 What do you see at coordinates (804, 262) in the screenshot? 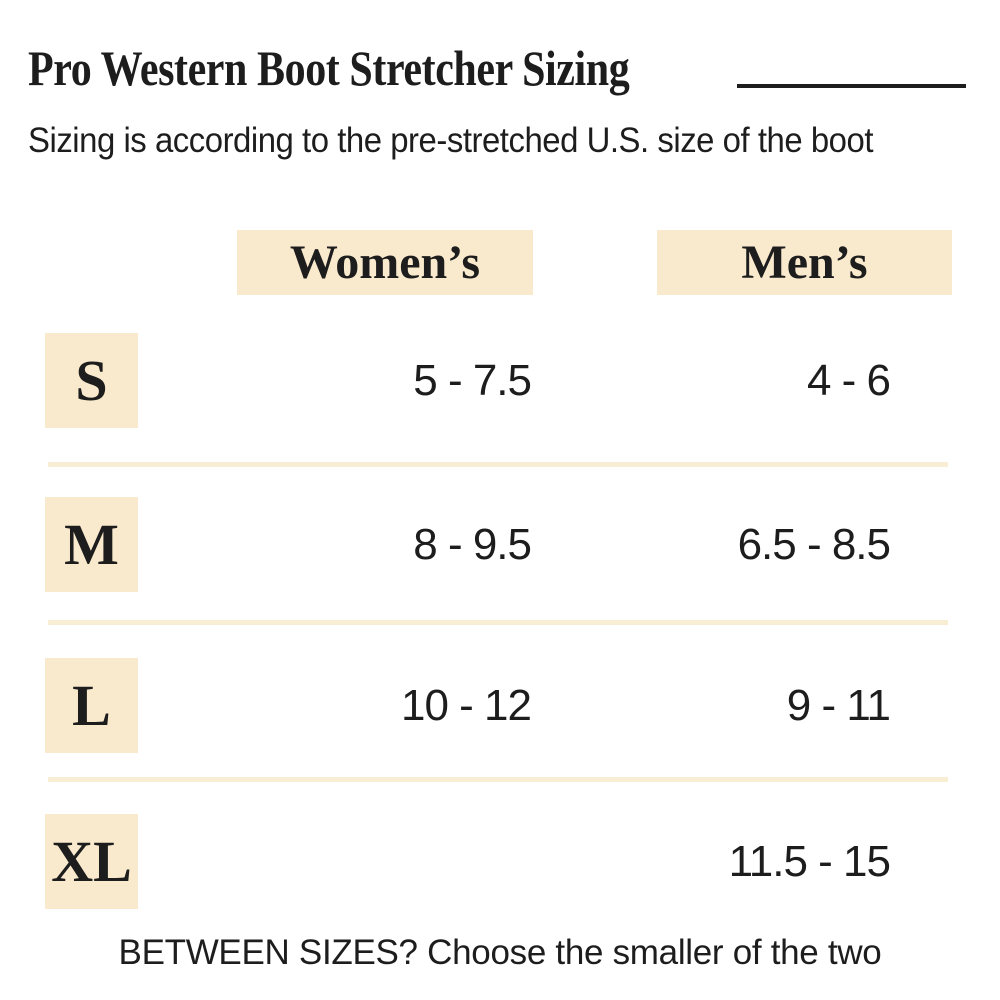
I see `column-header-mens: Men’s` at bounding box center [804, 262].